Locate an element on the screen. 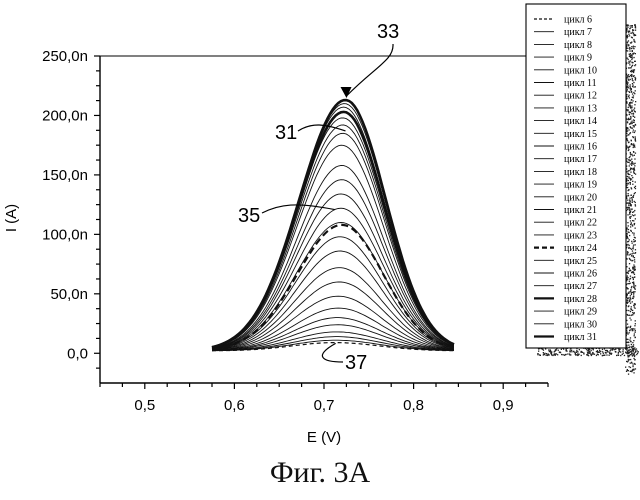  y-tick-label: 150,0n is located at coordinates (65, 175).